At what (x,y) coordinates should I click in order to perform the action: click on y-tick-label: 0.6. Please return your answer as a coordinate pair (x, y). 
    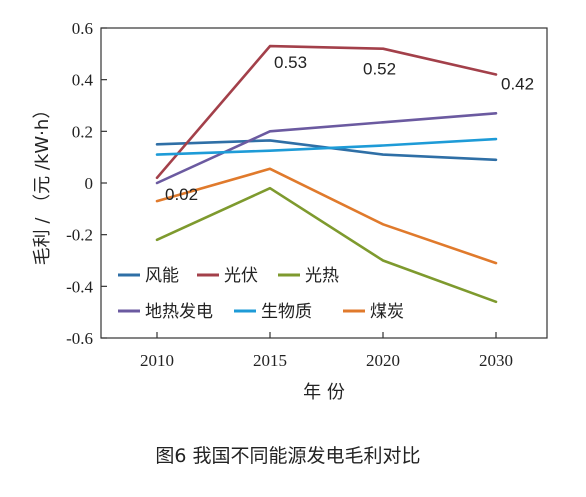
    Looking at the image, I should click on (82, 28).